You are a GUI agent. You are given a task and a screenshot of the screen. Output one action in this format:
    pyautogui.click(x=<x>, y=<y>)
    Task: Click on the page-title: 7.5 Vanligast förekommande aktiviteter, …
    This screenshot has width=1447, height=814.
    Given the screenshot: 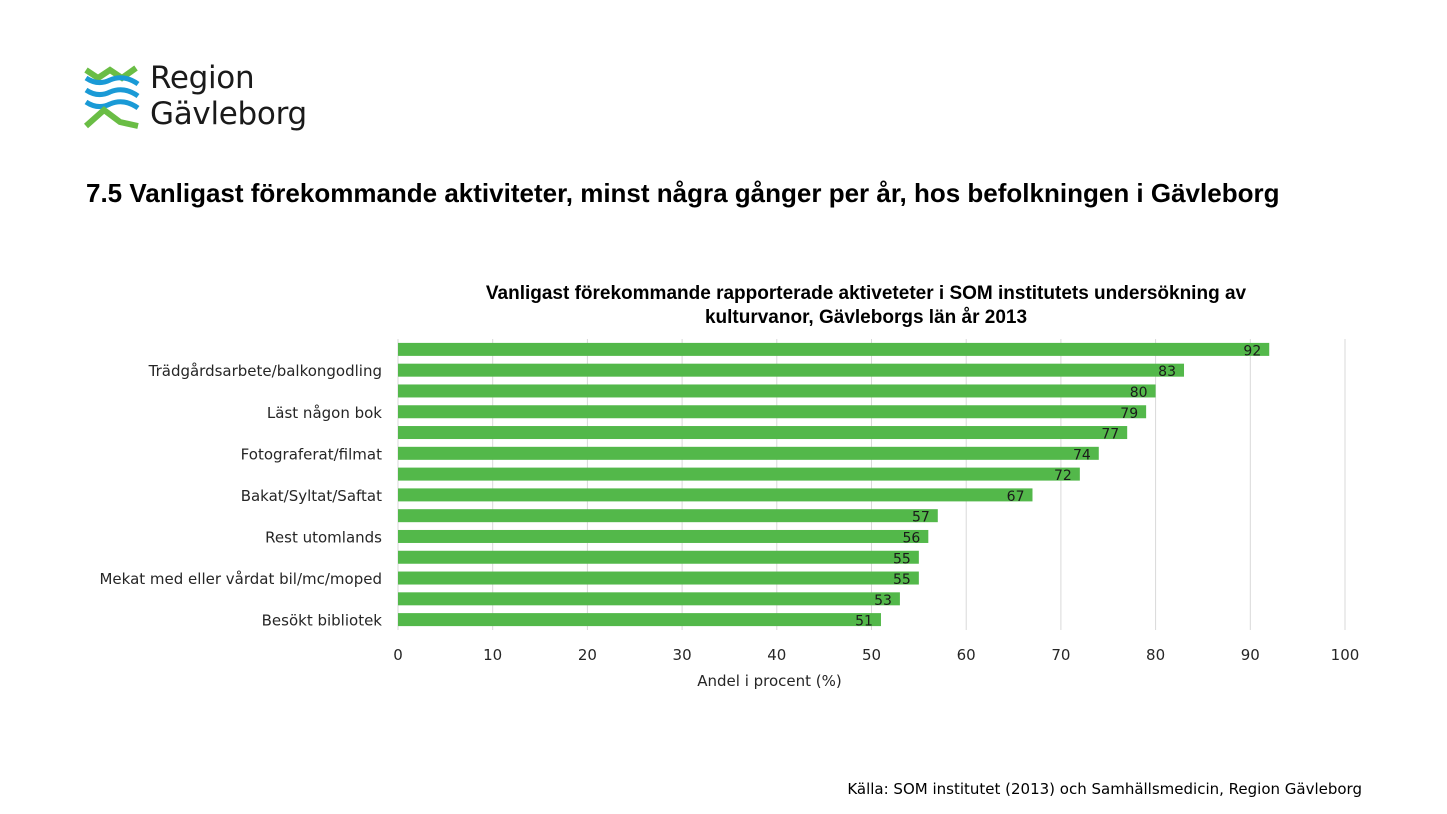 What is the action you would take?
    pyautogui.click(x=683, y=193)
    